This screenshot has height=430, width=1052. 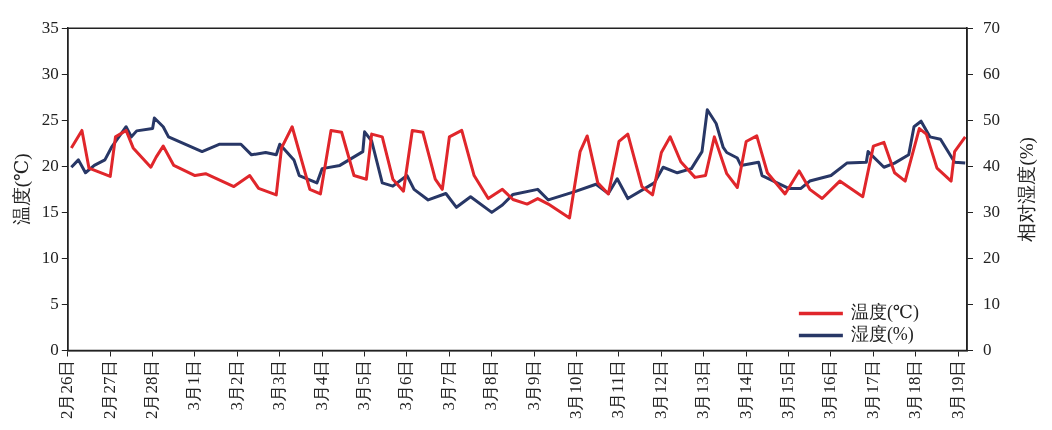 I want to click on x-tick-label: 3月19日, so click(x=957, y=389).